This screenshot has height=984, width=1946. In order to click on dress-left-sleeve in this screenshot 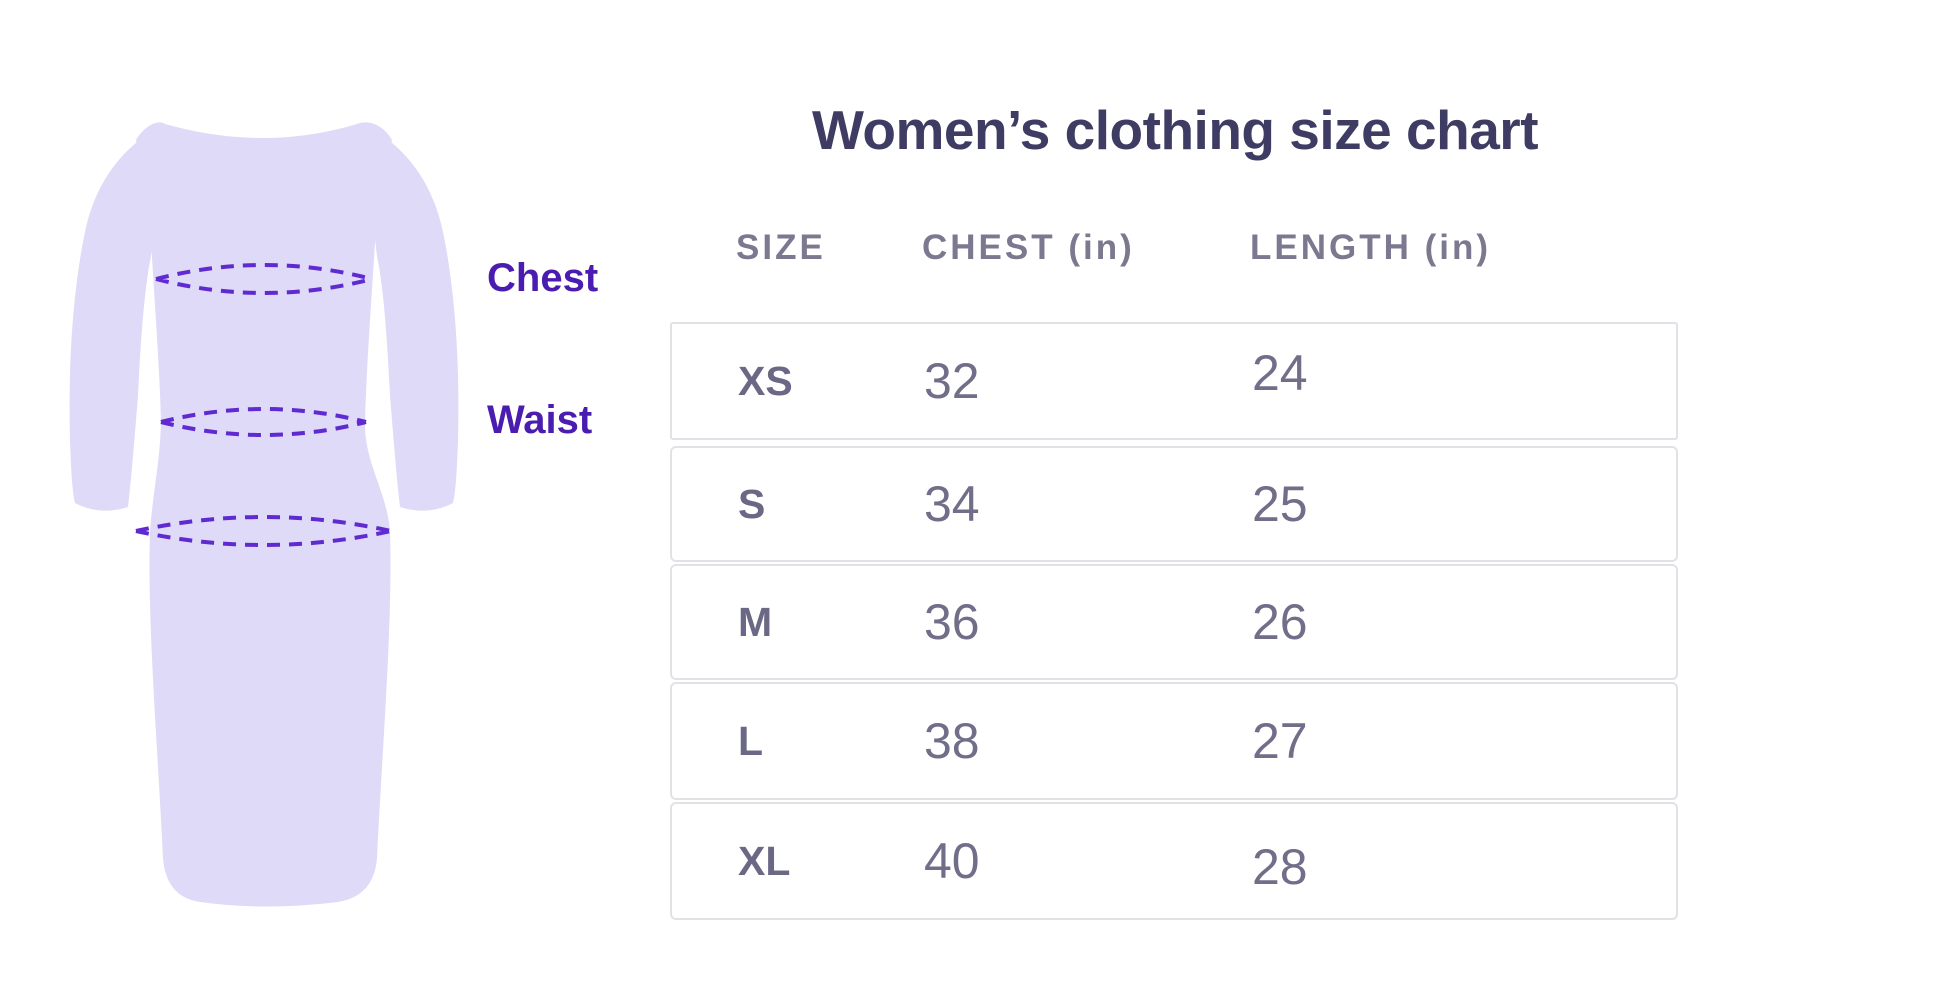, I will do `click(116, 318)`.